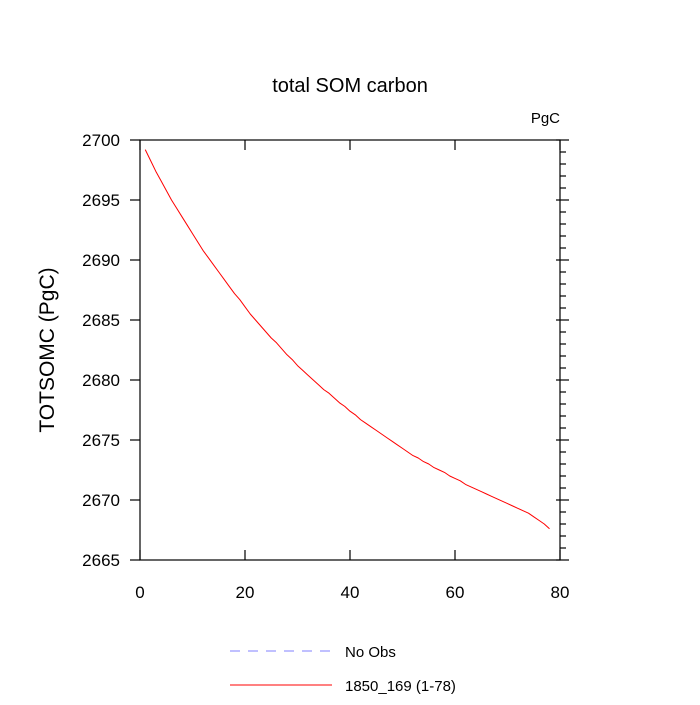 This screenshot has width=700, height=705. I want to click on y-tick-label: 2680, so click(101, 380).